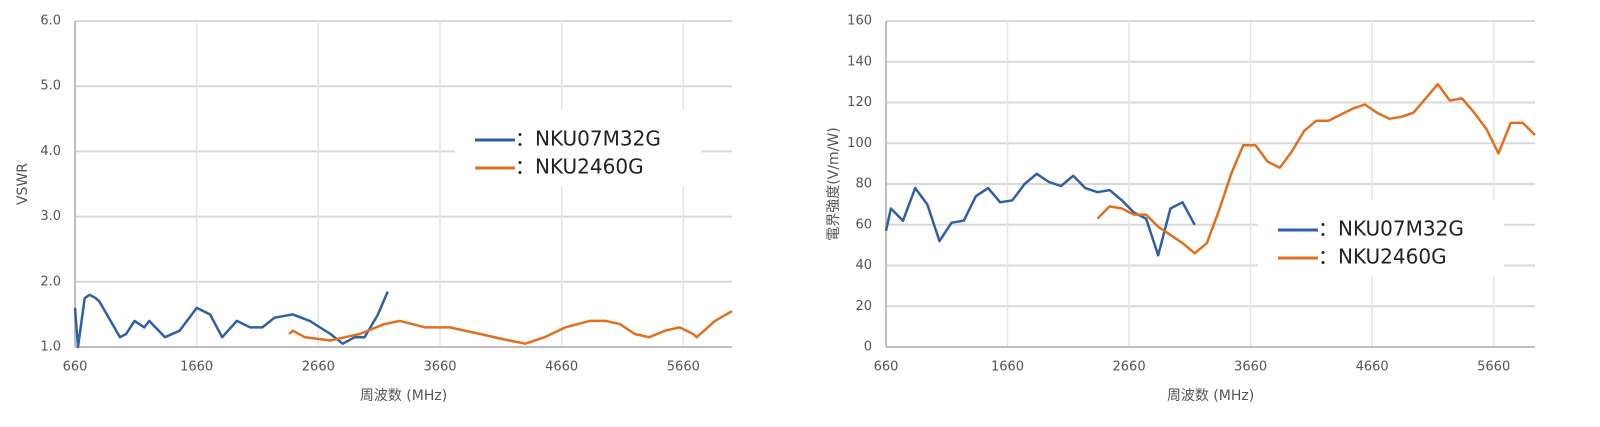  What do you see at coordinates (863, 224) in the screenshot?
I see `y-tick-label: 60` at bounding box center [863, 224].